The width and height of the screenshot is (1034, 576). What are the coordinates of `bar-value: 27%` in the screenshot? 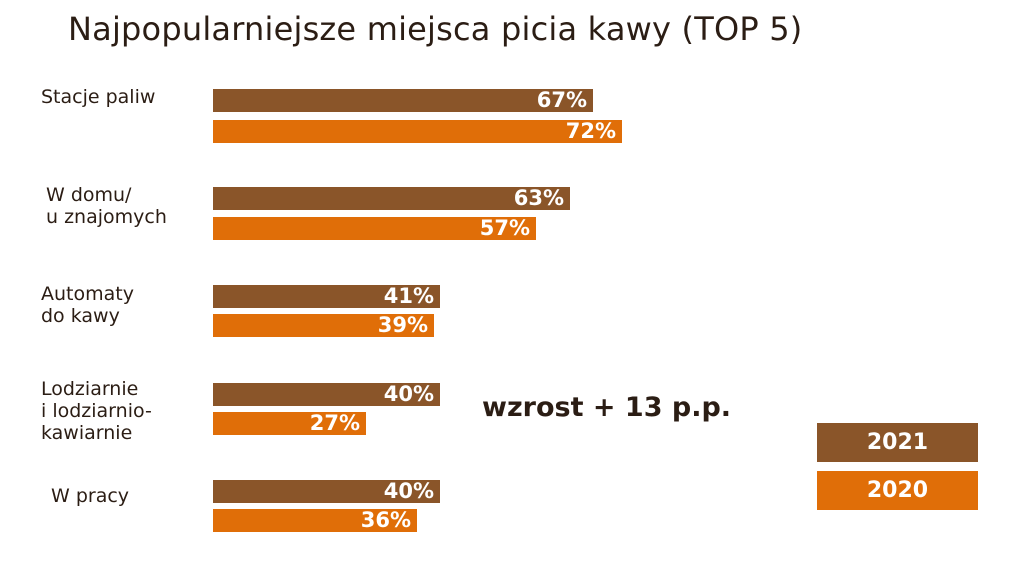 It's located at (334, 423).